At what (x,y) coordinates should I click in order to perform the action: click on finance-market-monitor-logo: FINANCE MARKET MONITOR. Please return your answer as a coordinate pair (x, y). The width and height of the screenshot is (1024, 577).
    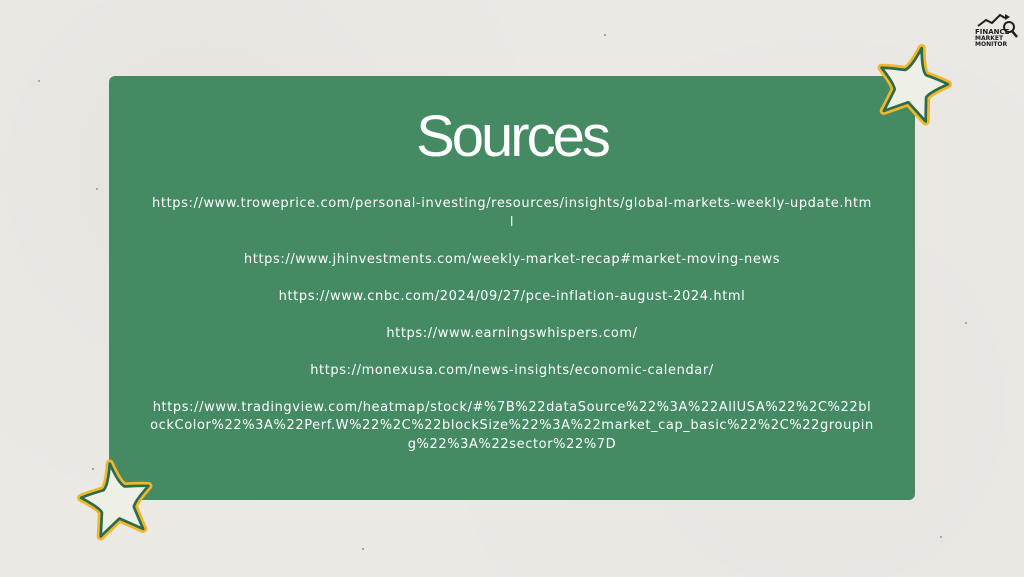
    Looking at the image, I should click on (996, 30).